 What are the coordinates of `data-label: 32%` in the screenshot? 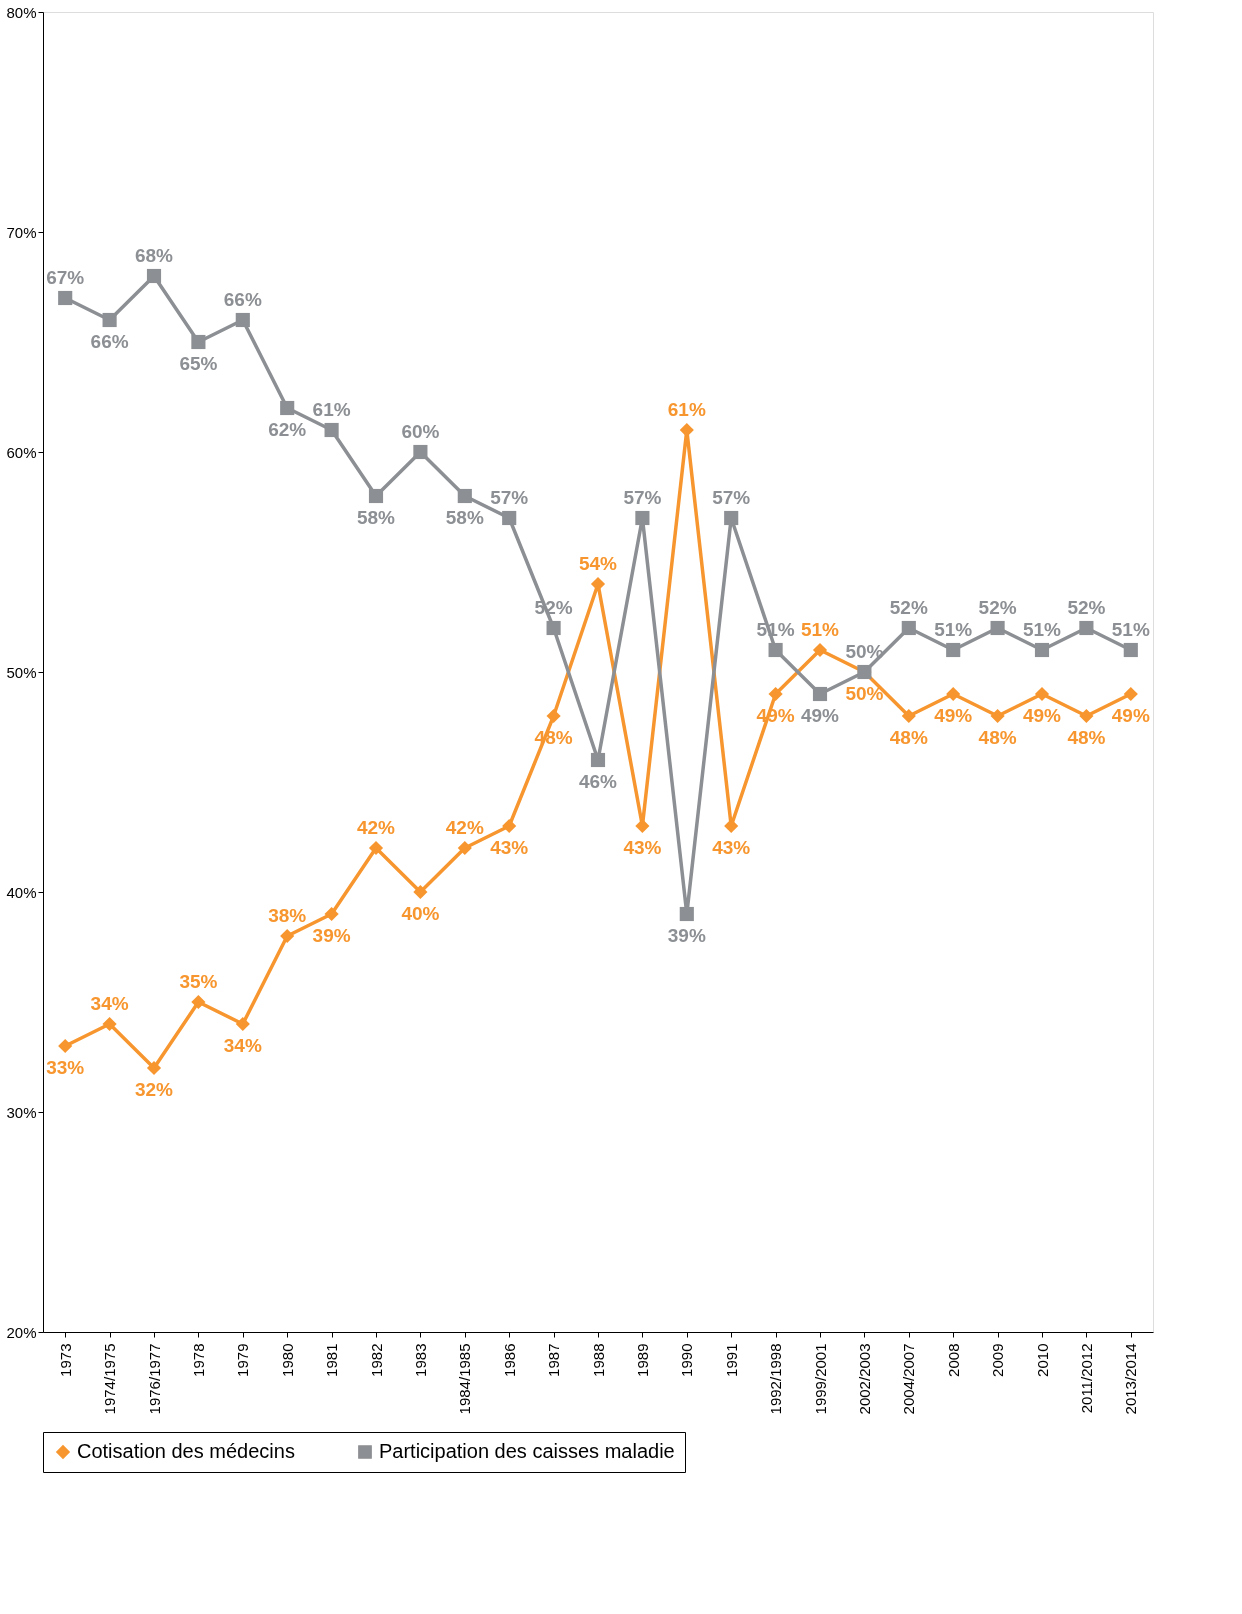 It's located at (154, 1089).